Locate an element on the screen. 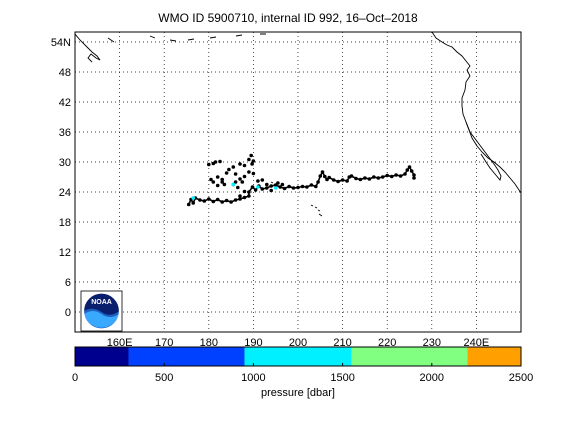 The height and width of the screenshot is (432, 576). lat-tick-label: 6 is located at coordinates (68, 283).